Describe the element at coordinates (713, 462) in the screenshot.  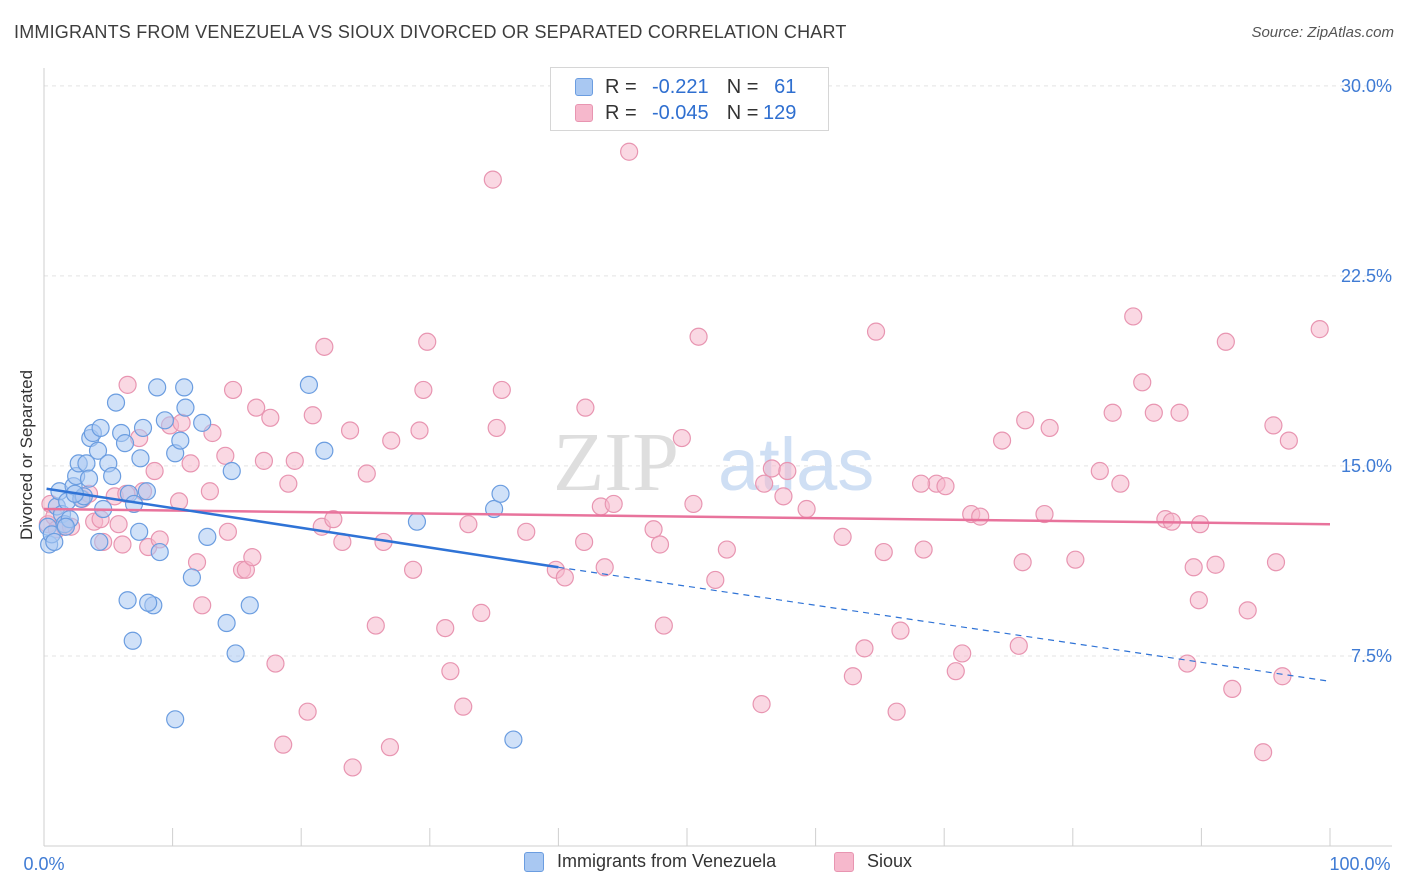
I see `watermark: ZIP atlas` at that location.